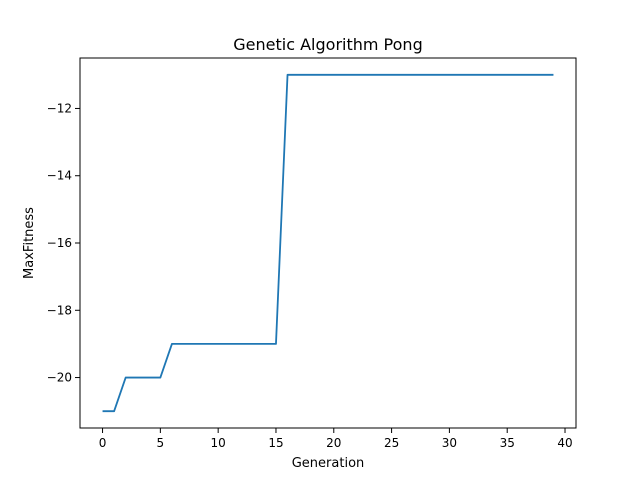 The width and height of the screenshot is (640, 480). I want to click on x-tick-label: 0, so click(103, 443).